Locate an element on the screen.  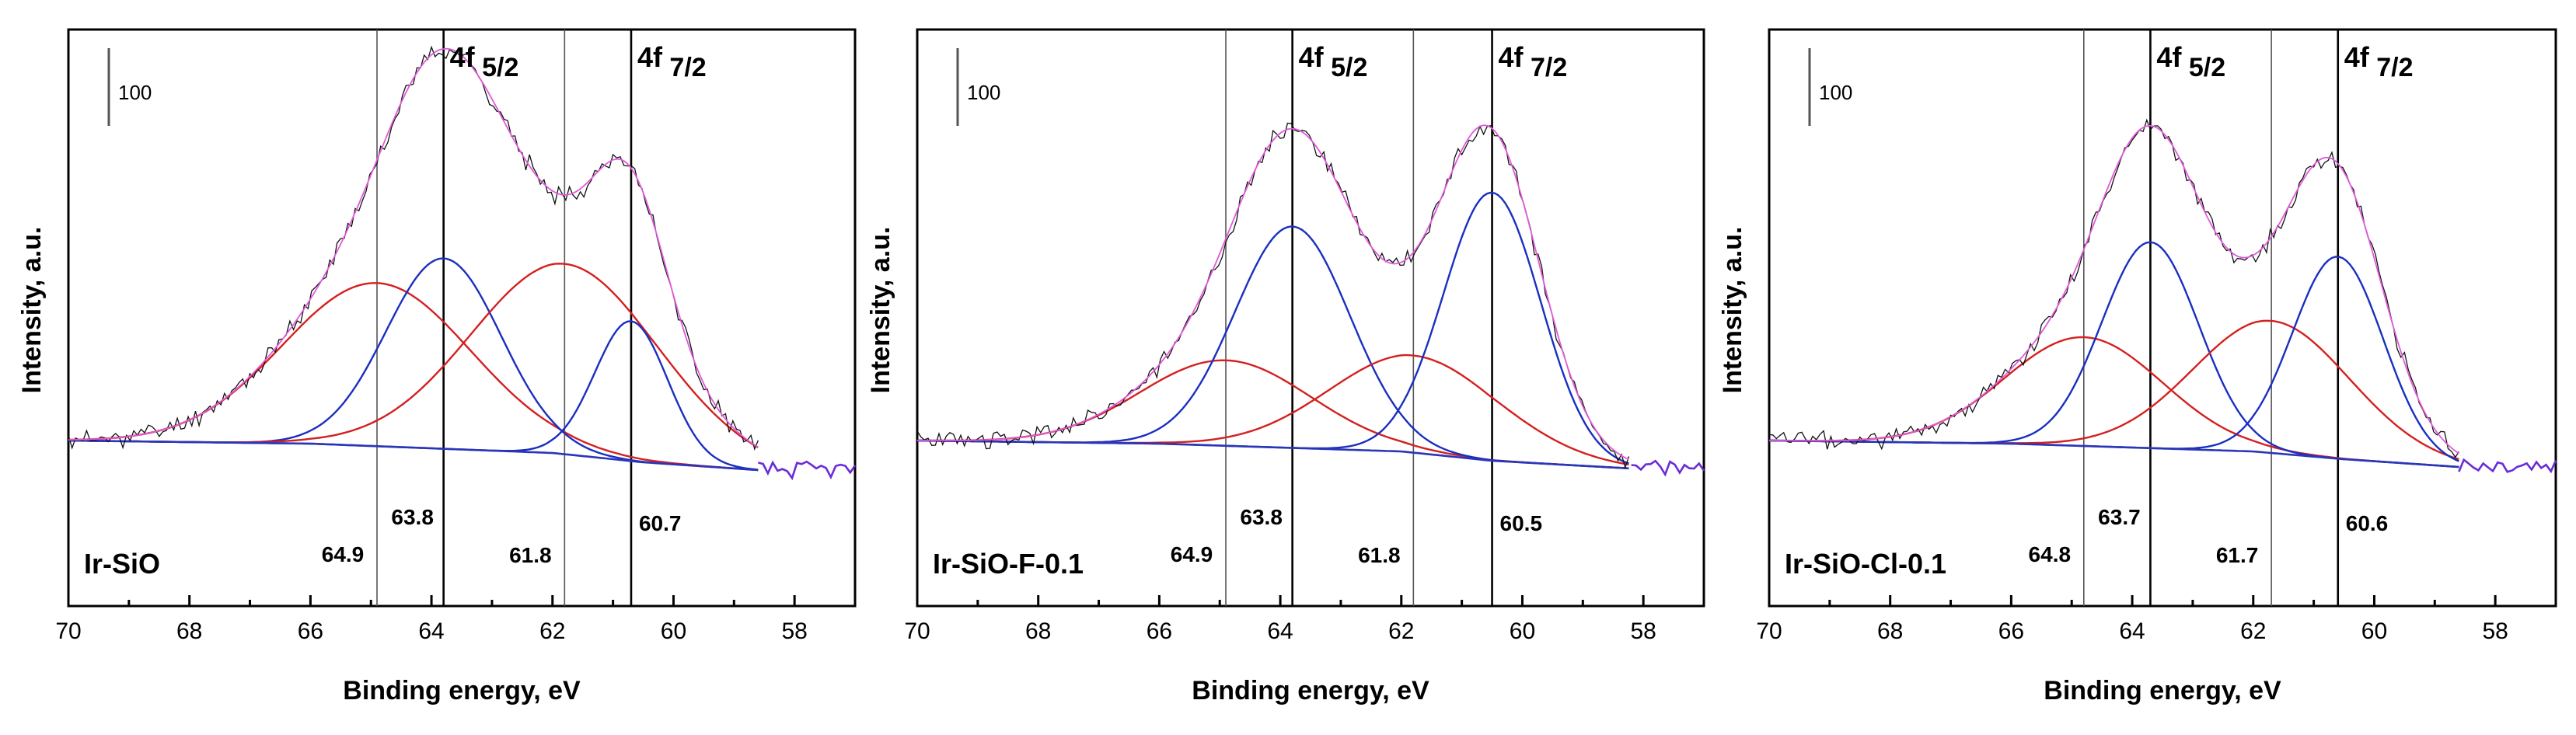
peak-value-label: 63.7 is located at coordinates (2120, 517).